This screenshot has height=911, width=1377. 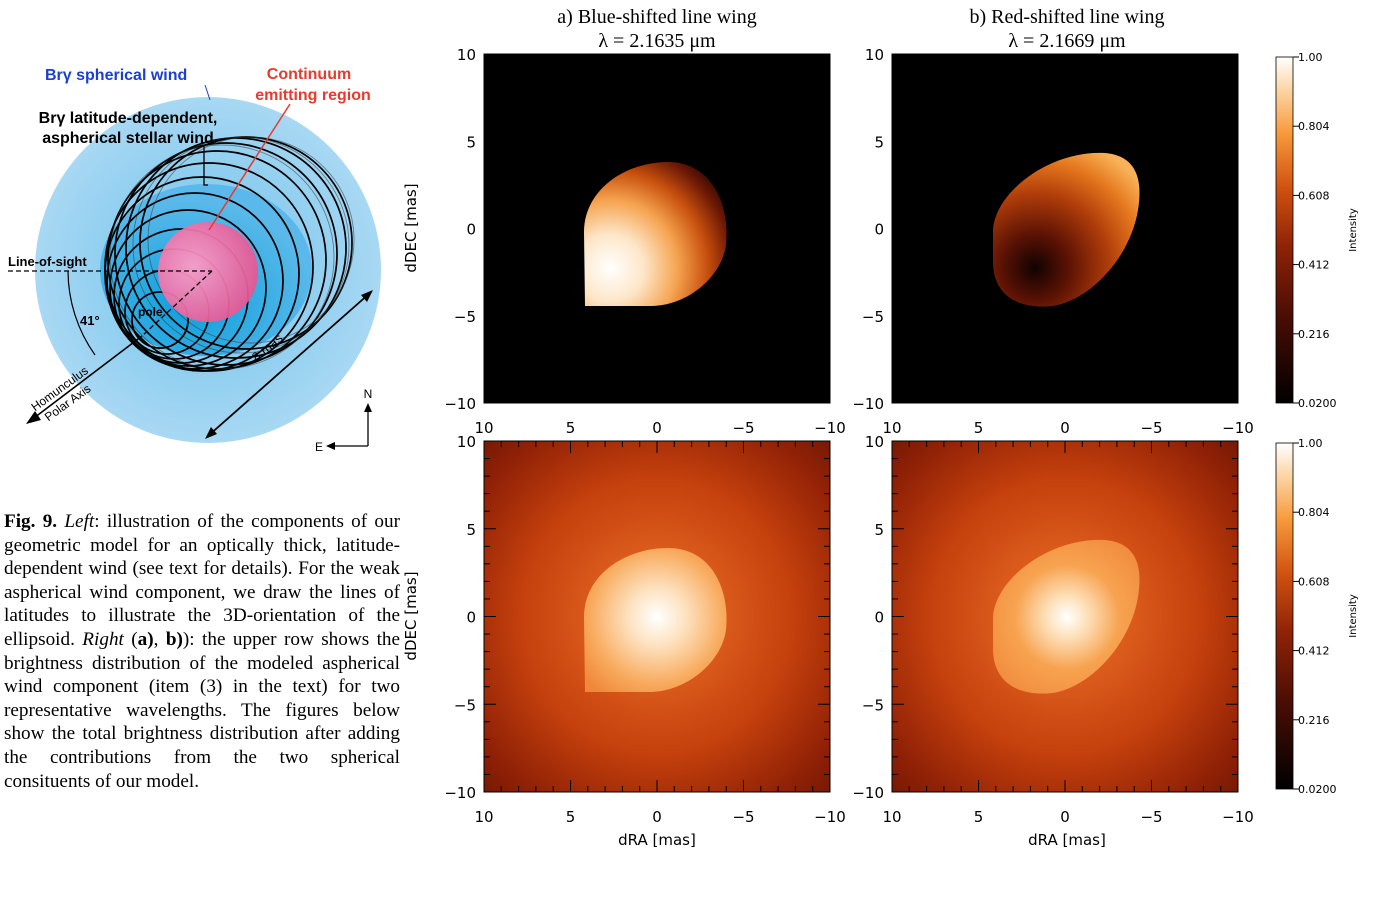 What do you see at coordinates (1353, 230) in the screenshot?
I see `colorbar-upper-label: Intensity` at bounding box center [1353, 230].